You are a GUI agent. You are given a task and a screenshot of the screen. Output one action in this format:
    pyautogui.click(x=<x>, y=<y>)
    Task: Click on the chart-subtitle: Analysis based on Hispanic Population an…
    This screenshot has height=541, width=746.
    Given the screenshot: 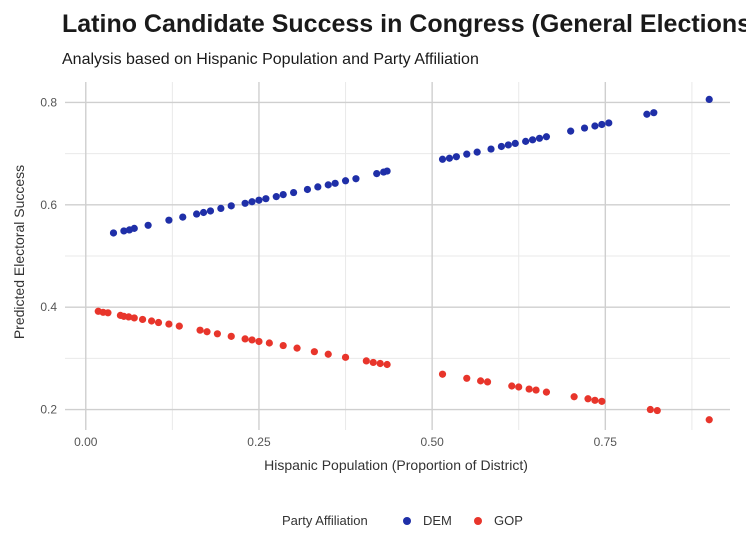 What is the action you would take?
    pyautogui.click(x=270, y=59)
    